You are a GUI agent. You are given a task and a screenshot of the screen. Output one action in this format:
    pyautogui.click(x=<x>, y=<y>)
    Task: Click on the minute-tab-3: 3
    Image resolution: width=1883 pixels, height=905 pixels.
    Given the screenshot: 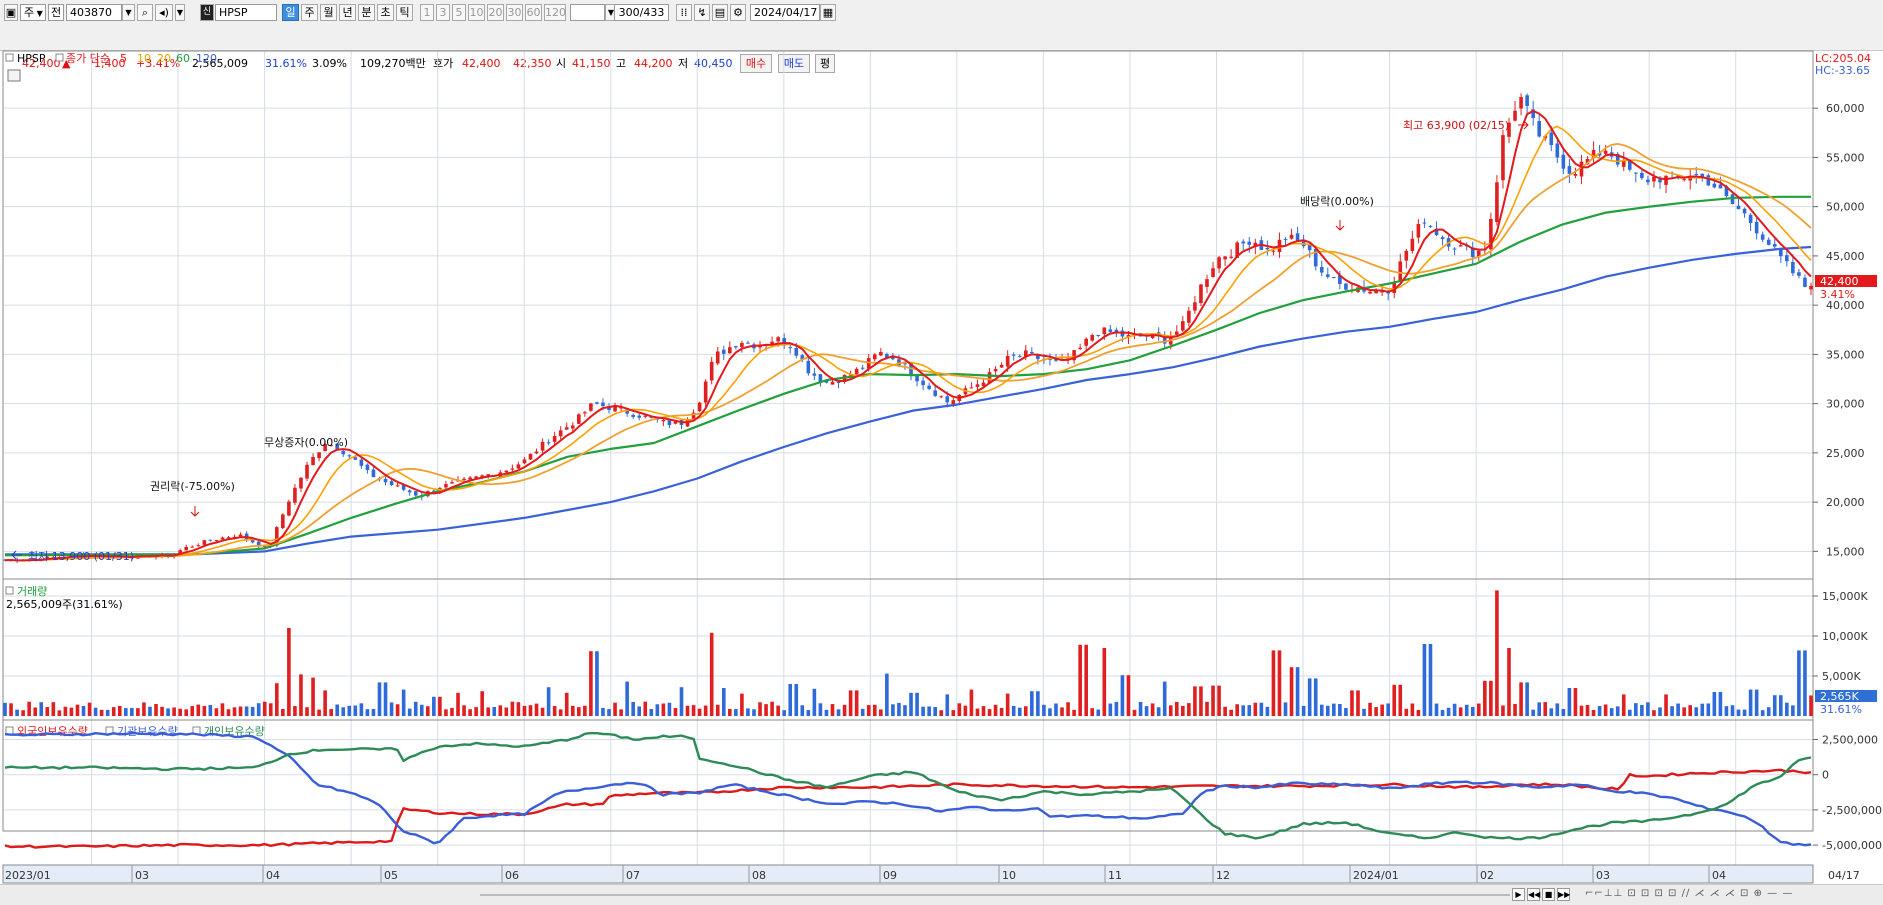 What is the action you would take?
    pyautogui.click(x=443, y=12)
    